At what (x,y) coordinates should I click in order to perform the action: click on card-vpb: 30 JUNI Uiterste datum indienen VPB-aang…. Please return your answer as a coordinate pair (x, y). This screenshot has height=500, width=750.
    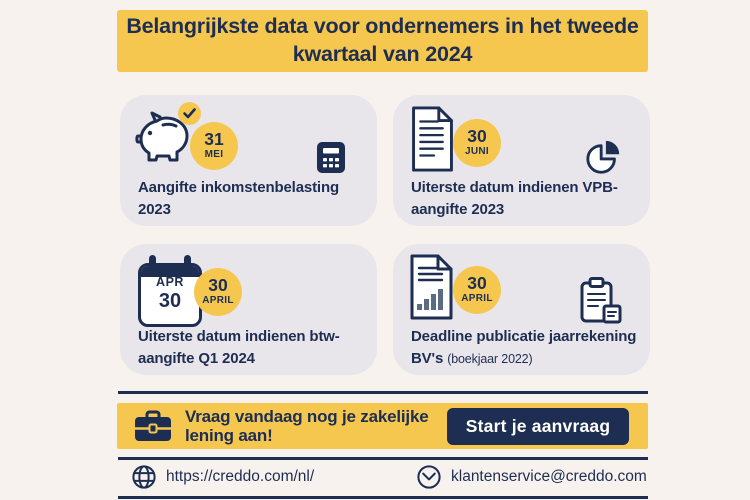
    Looking at the image, I should click on (521, 160).